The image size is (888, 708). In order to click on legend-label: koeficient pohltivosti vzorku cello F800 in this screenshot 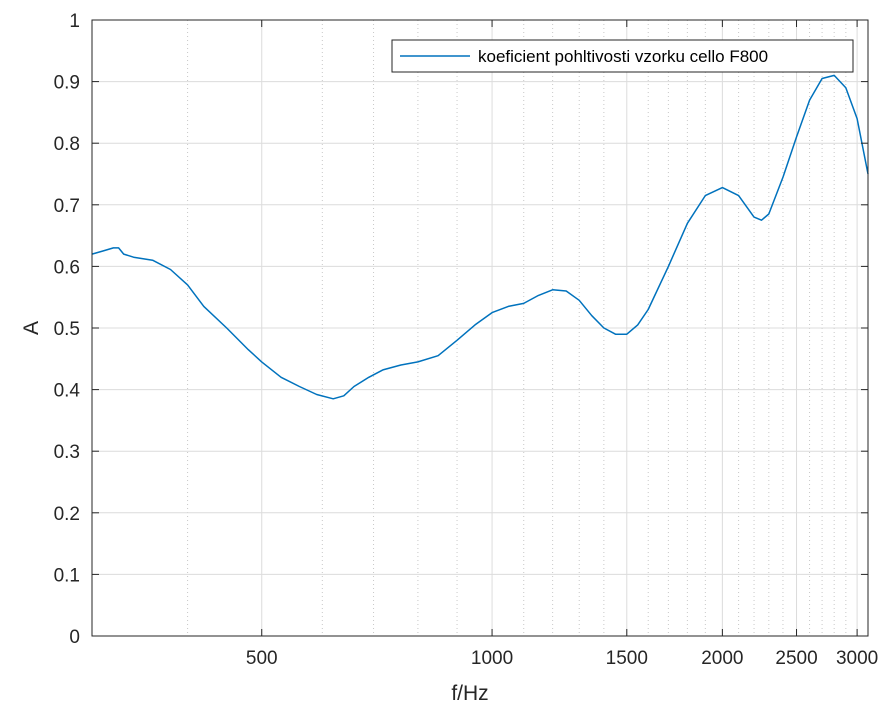, I will do `click(623, 56)`.